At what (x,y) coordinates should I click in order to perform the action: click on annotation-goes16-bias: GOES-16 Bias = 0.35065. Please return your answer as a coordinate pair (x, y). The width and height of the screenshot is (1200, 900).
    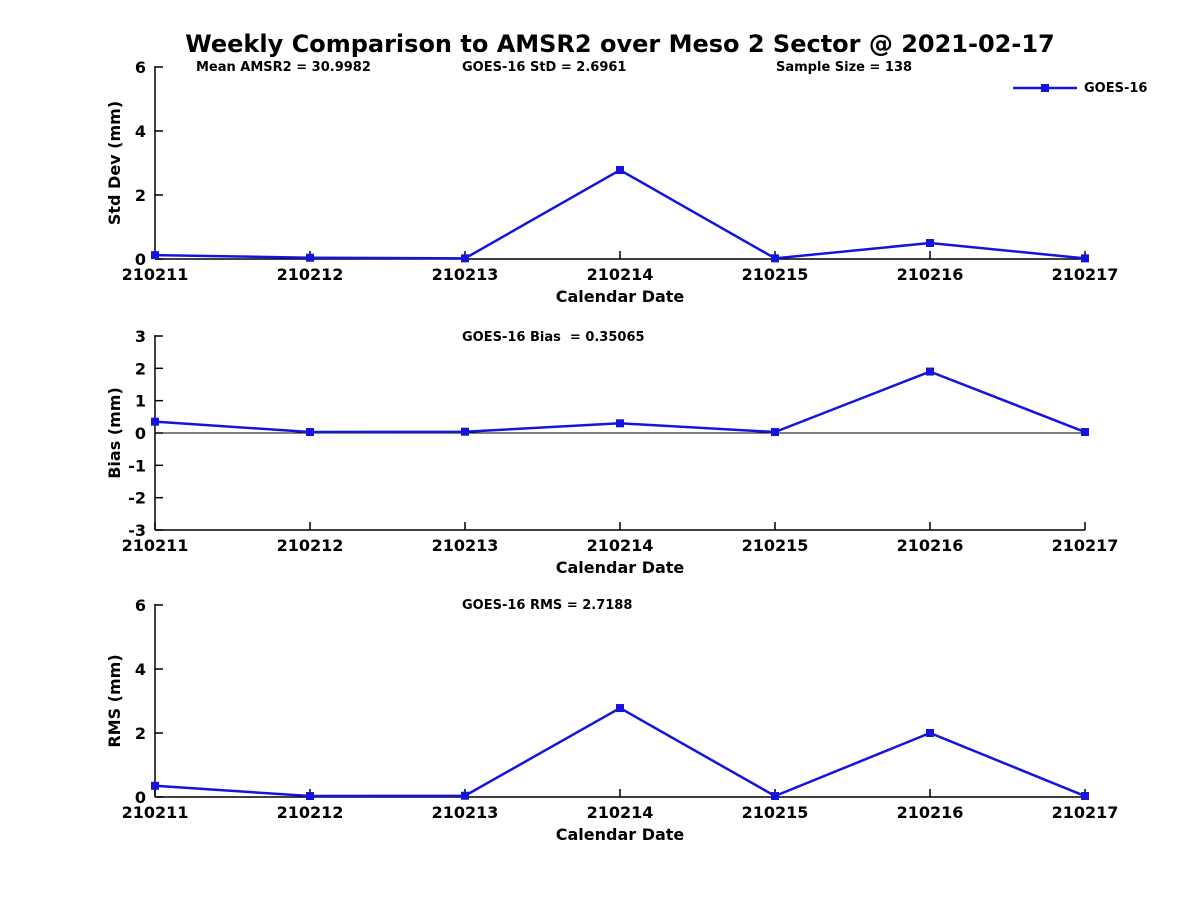
    Looking at the image, I should click on (553, 337).